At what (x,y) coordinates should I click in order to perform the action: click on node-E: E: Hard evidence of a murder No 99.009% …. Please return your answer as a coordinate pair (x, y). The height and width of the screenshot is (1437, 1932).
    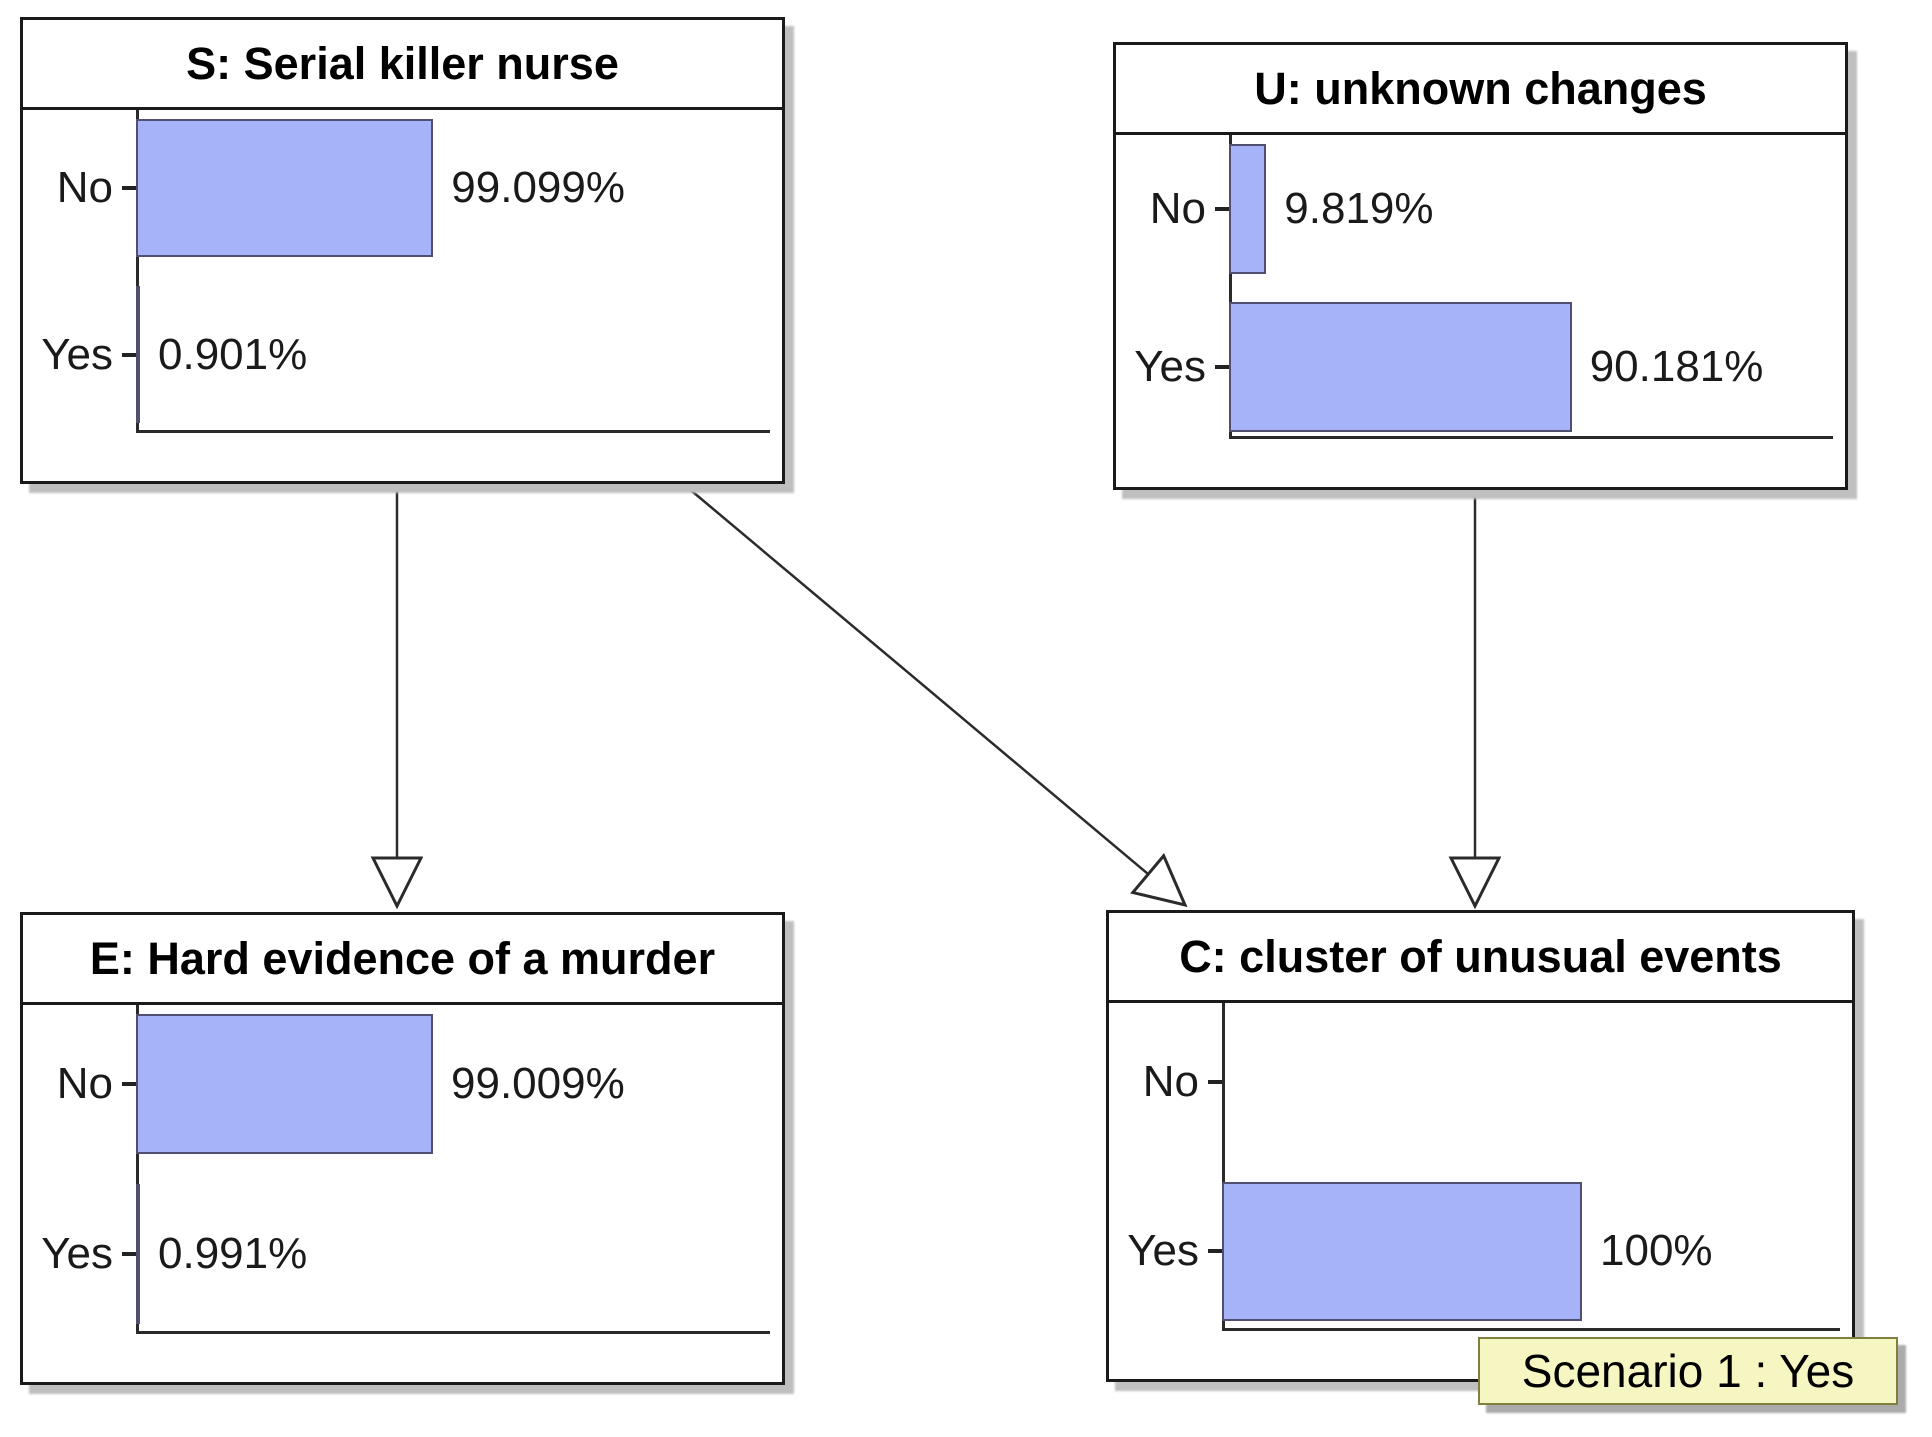
    Looking at the image, I should click on (402, 1148).